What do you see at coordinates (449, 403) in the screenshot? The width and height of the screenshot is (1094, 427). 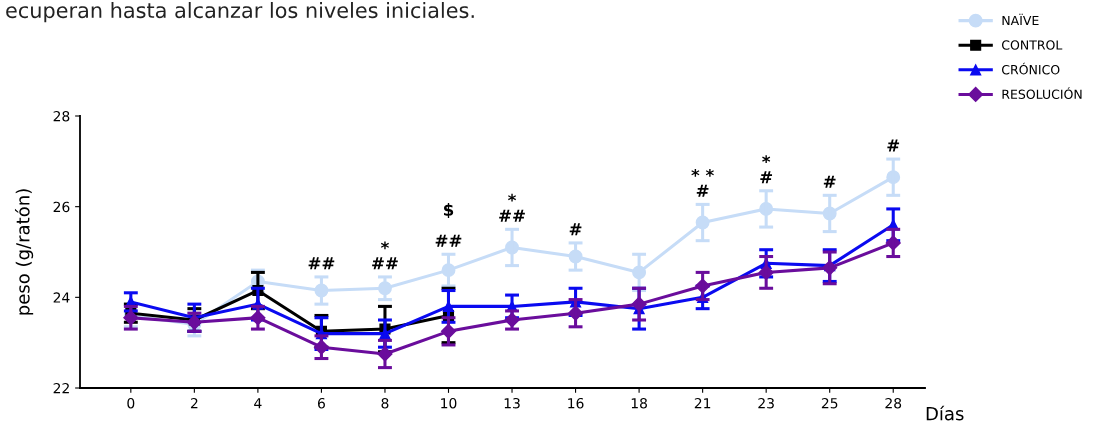 I see `x-tick-label: 10` at bounding box center [449, 403].